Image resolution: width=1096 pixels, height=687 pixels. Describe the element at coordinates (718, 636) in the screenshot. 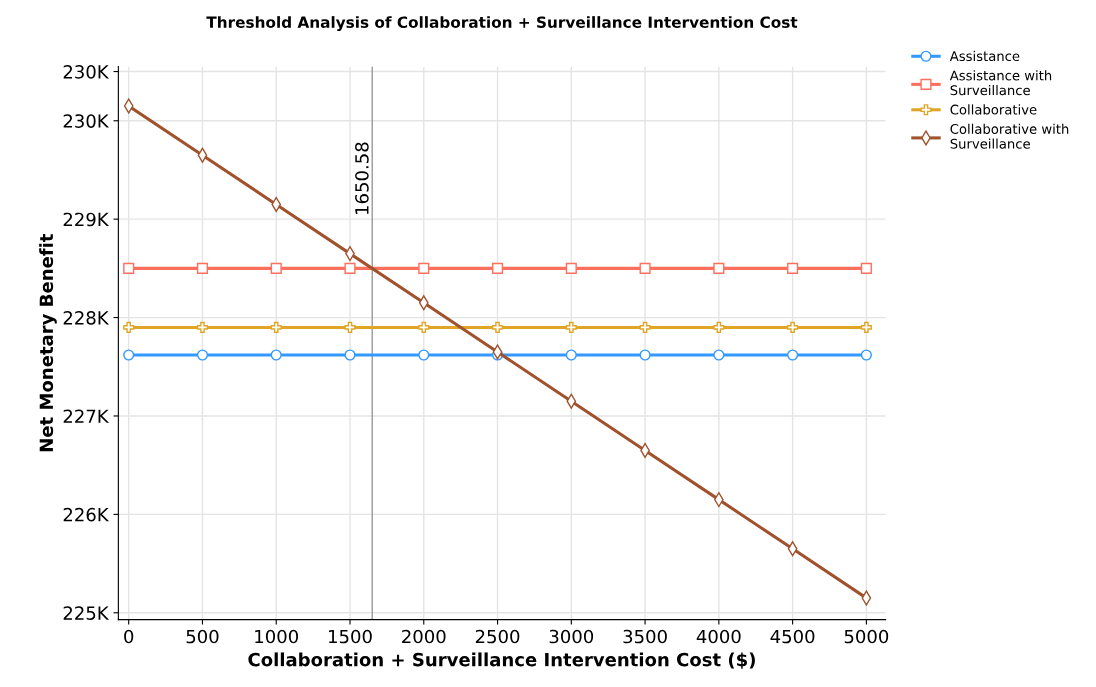

I see `x-tick-label: 4000` at that location.